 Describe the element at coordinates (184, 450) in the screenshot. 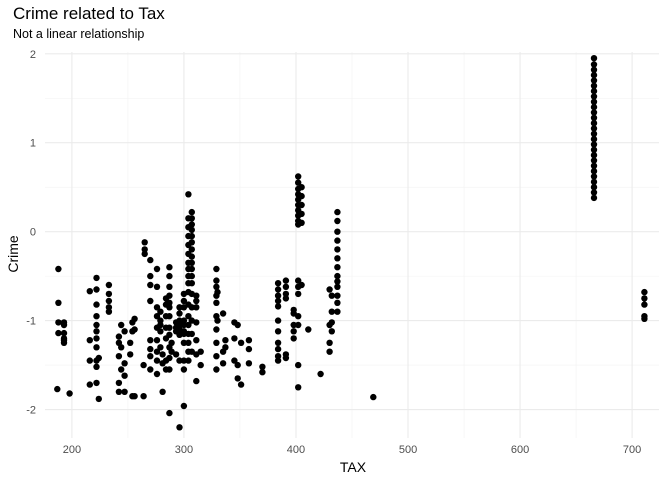

I see `x-tick-label: 300` at that location.